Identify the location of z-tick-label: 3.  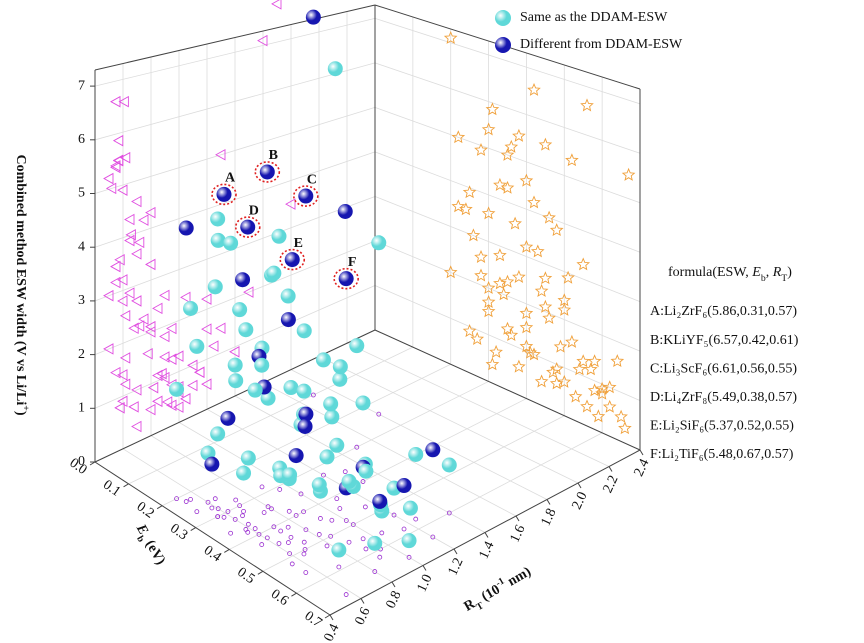
(81, 300).